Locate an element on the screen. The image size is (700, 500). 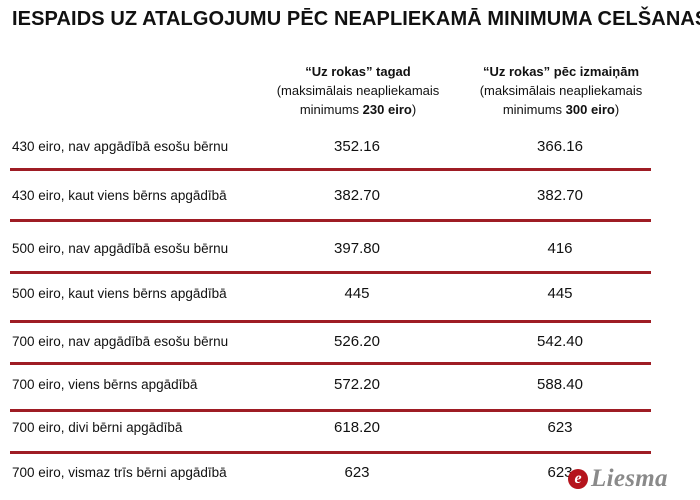
row-label: 500 eiro, nav apgādībā esošu bērnu is located at coordinates (120, 248).